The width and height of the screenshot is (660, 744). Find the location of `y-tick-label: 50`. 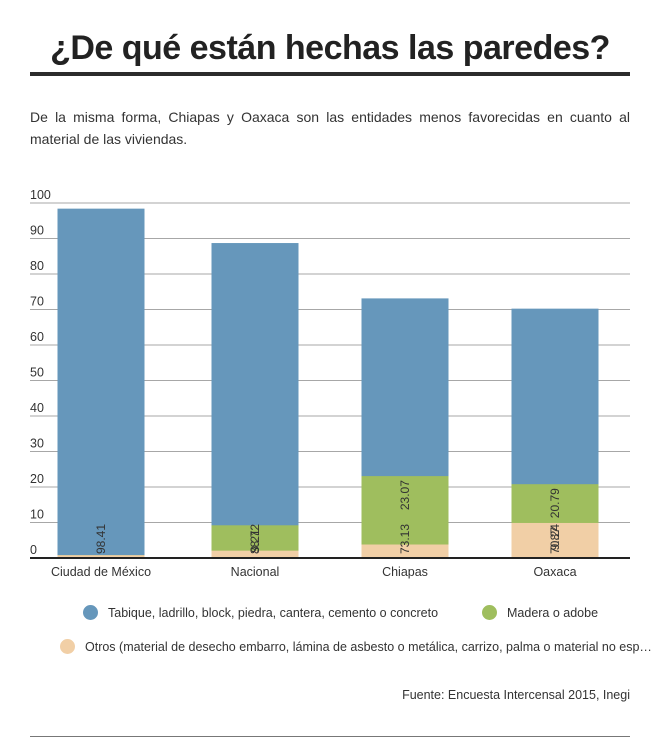

y-tick-label: 50 is located at coordinates (37, 373).